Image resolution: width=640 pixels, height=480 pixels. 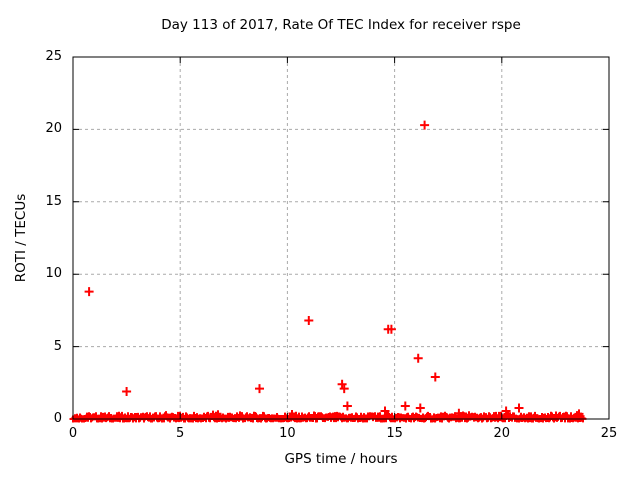 I want to click on x-tick-label: 15, so click(x=394, y=433).